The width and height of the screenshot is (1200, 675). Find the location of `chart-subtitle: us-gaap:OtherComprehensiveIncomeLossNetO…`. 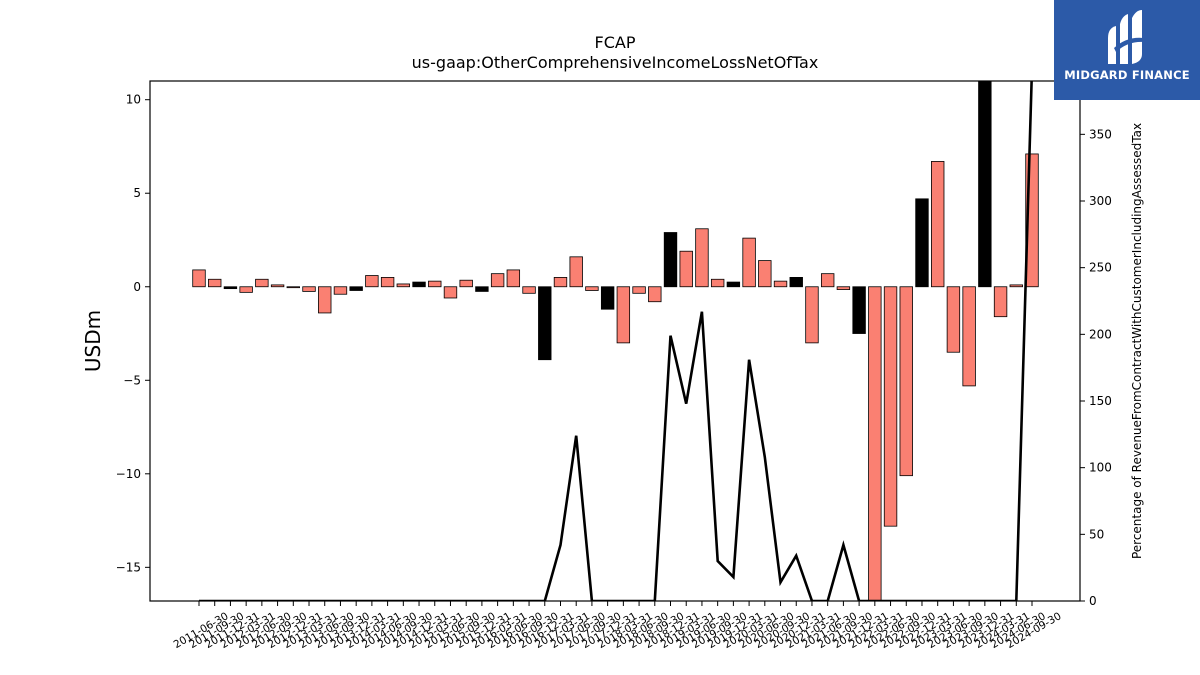

chart-subtitle: us-gaap:OtherComprehensiveIncomeLossNetO… is located at coordinates (615, 62).